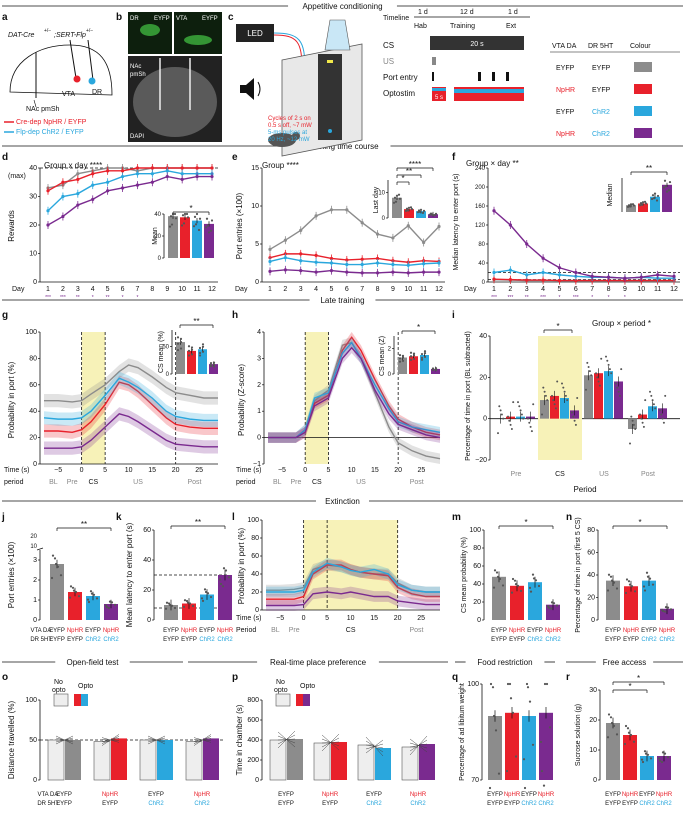 Image resolution: width=685 pixels, height=815 pixels. Describe the element at coordinates (35, 103) in the screenshot. I see `pointer` at that location.